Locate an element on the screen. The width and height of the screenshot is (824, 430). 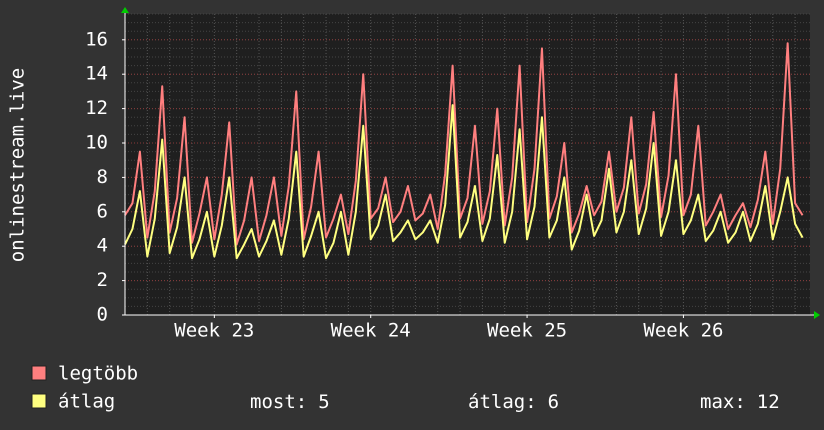
x-tick-label: Week 26 is located at coordinates (683, 331).